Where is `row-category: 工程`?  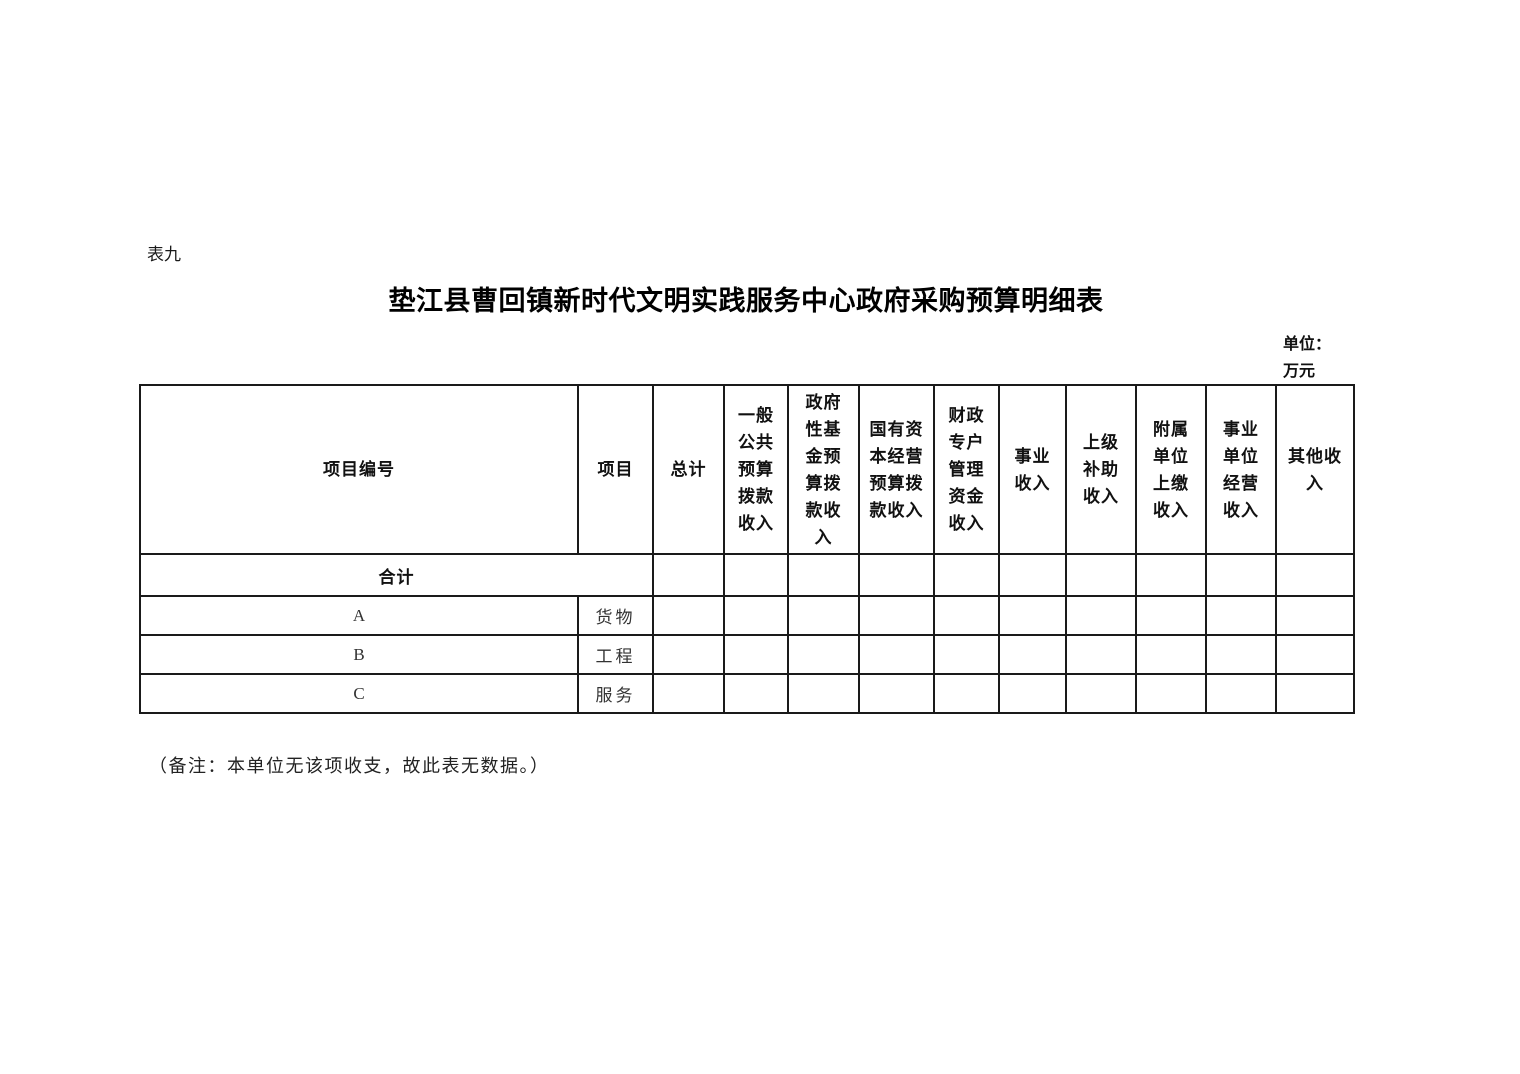 row-category: 工程 is located at coordinates (615, 654).